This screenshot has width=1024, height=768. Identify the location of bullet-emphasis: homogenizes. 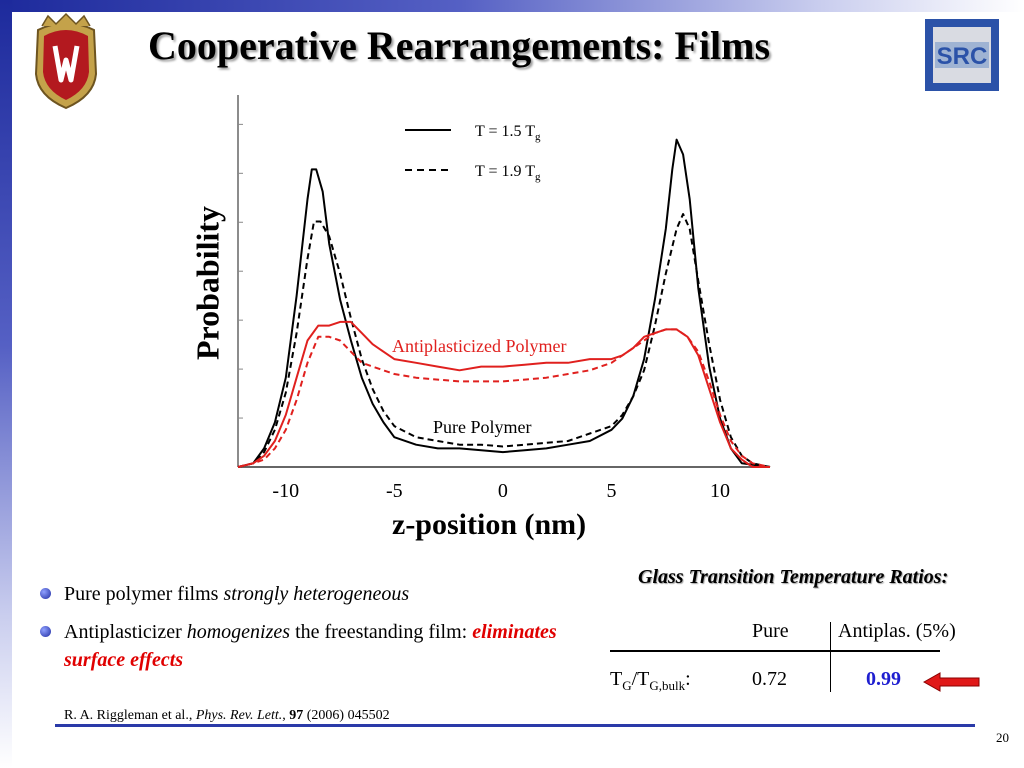
(238, 632).